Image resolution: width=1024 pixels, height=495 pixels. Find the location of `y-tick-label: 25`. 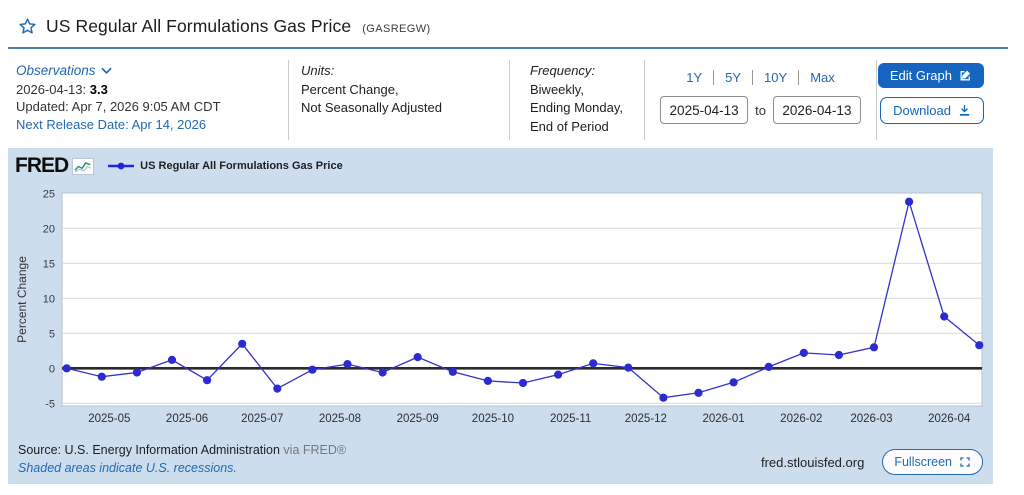

y-tick-label: 25 is located at coordinates (49, 194).